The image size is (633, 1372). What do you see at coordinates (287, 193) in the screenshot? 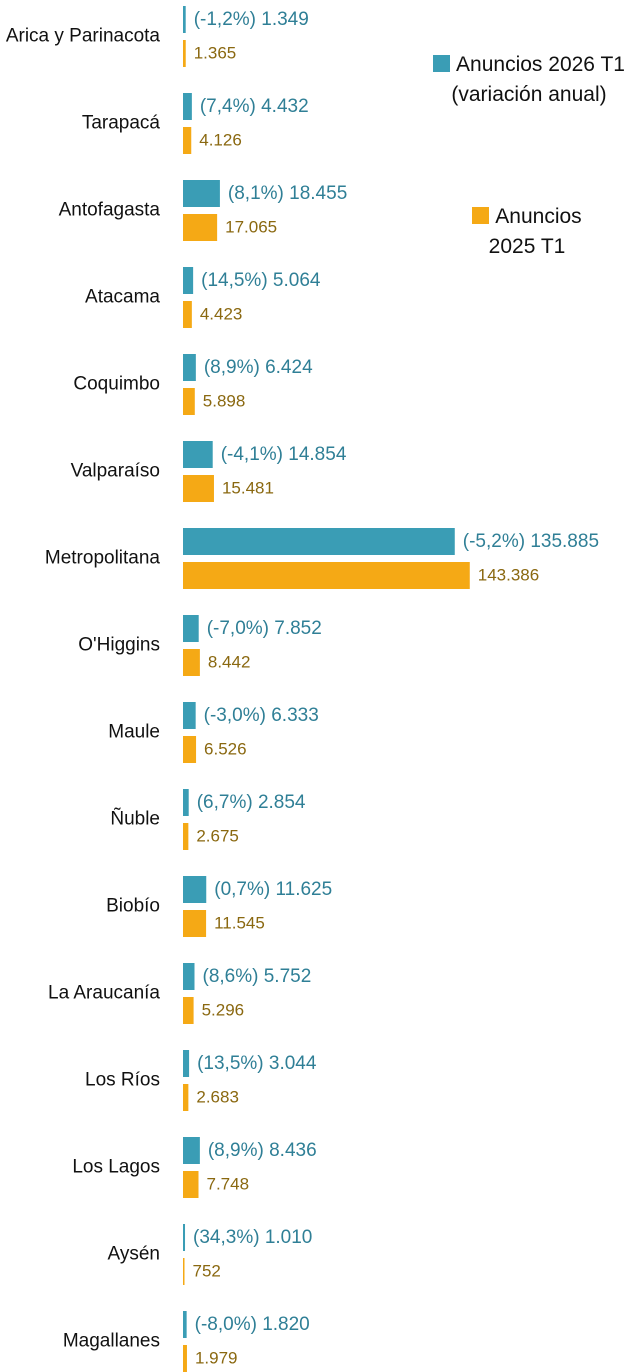
I see `value-label: (8,1%) 18.455` at bounding box center [287, 193].